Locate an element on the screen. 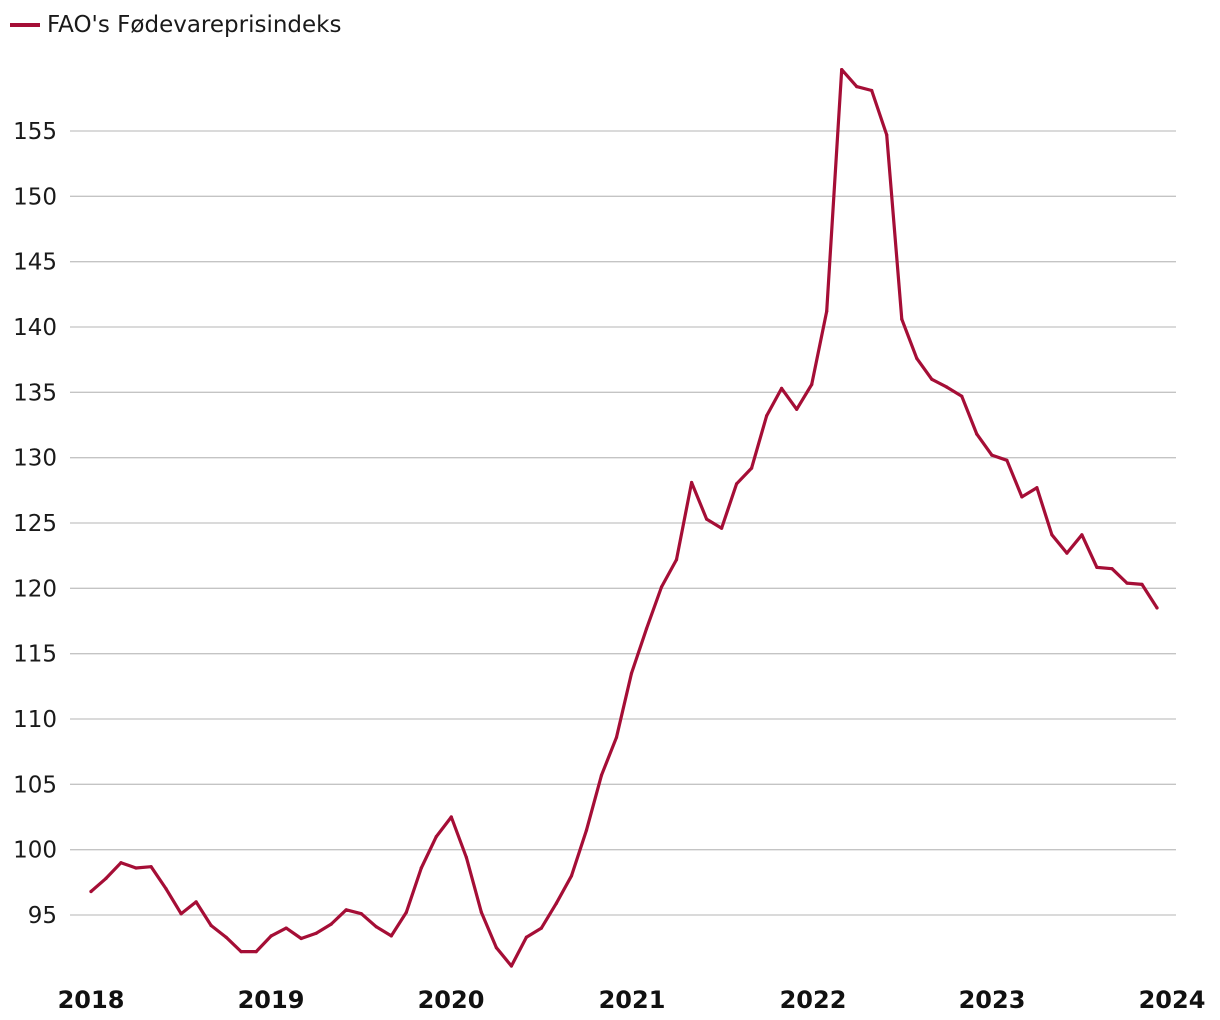 Image resolution: width=1220 pixels, height=1020 pixels. y-tick-label: 120 is located at coordinates (35, 589).